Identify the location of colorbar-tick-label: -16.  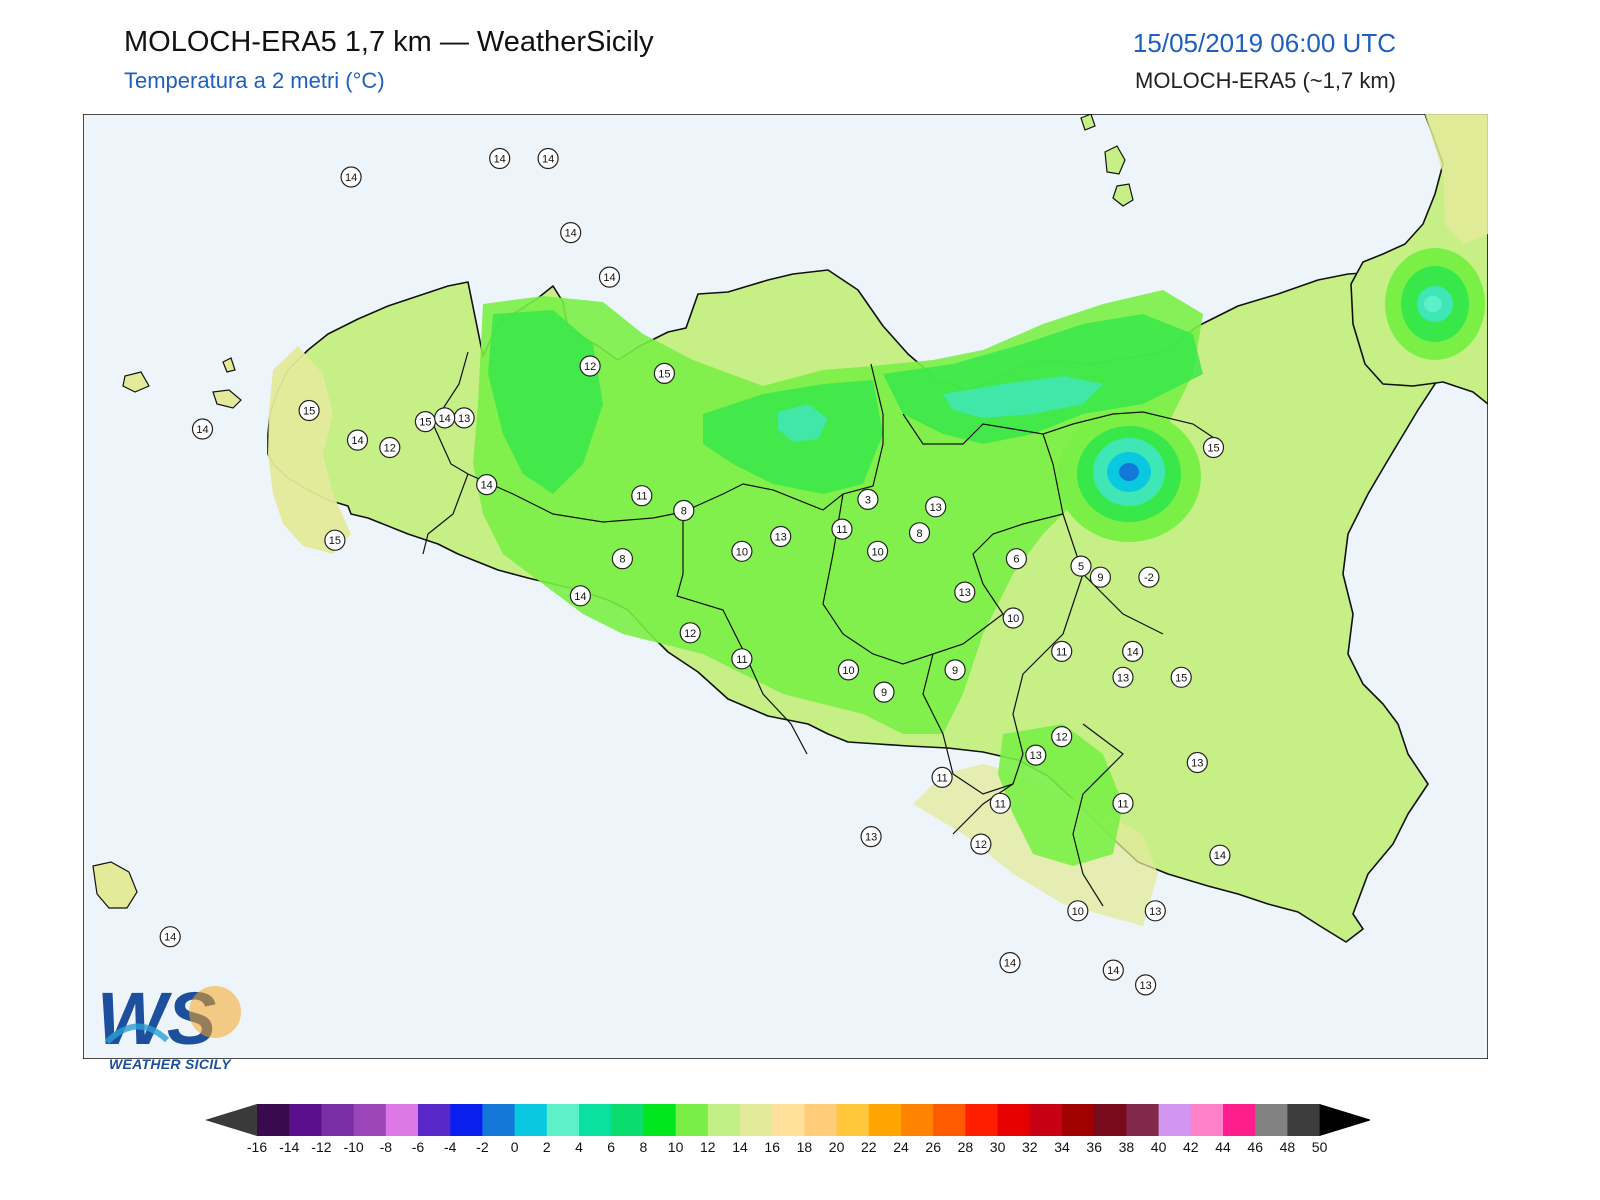
(257, 1147).